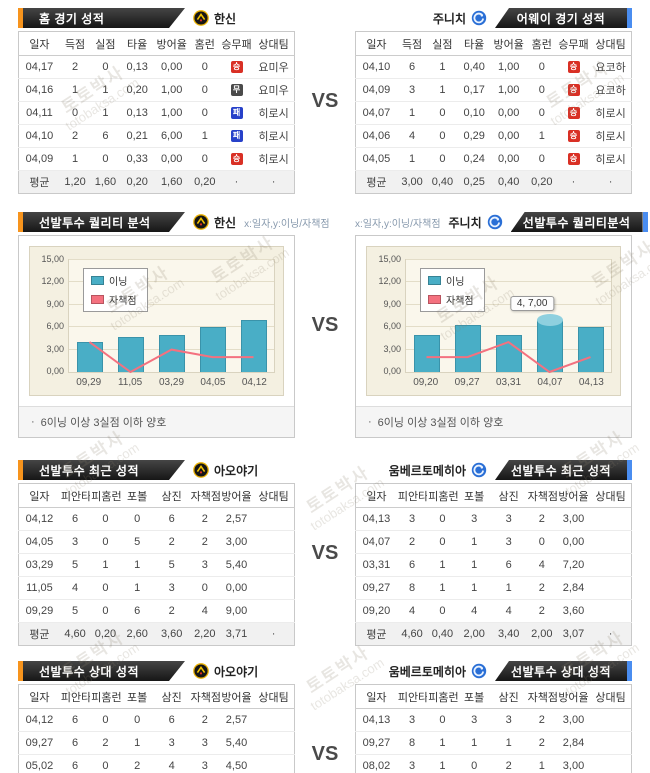 The height and width of the screenshot is (773, 650). I want to click on bar-09,27, so click(467, 348).